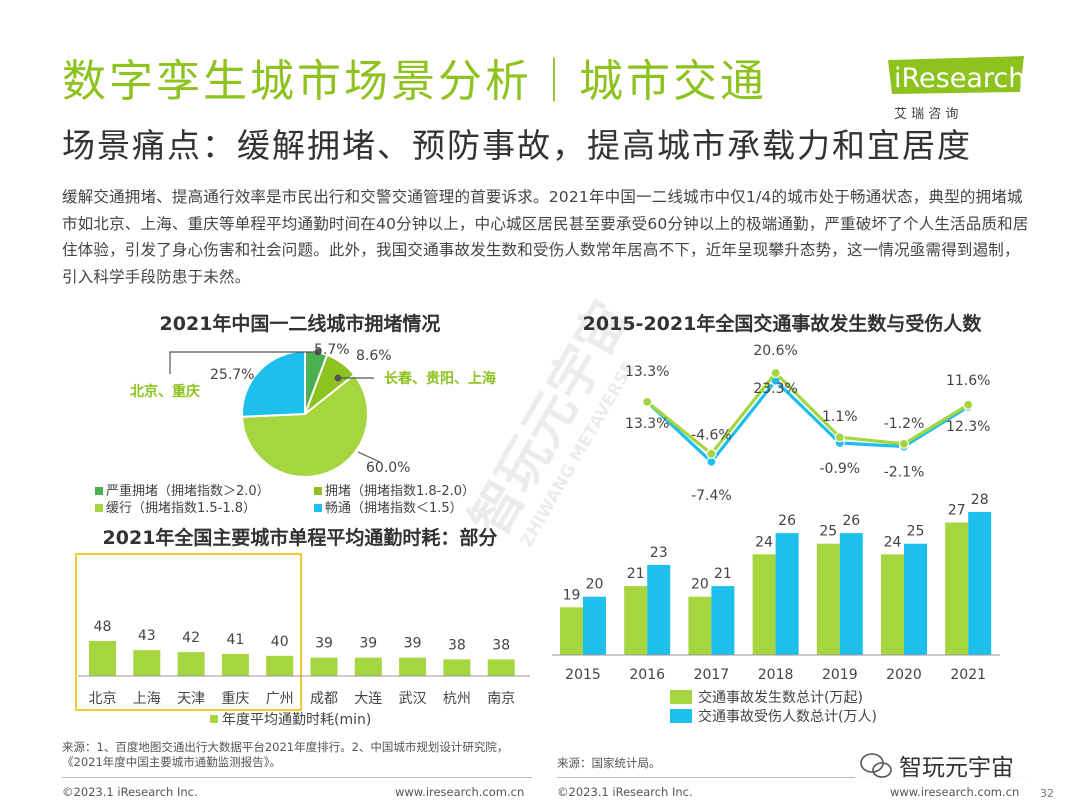 The height and width of the screenshot is (810, 1080). What do you see at coordinates (318, 508) in the screenshot?
I see `pie-legend-swatch-smooth` at bounding box center [318, 508].